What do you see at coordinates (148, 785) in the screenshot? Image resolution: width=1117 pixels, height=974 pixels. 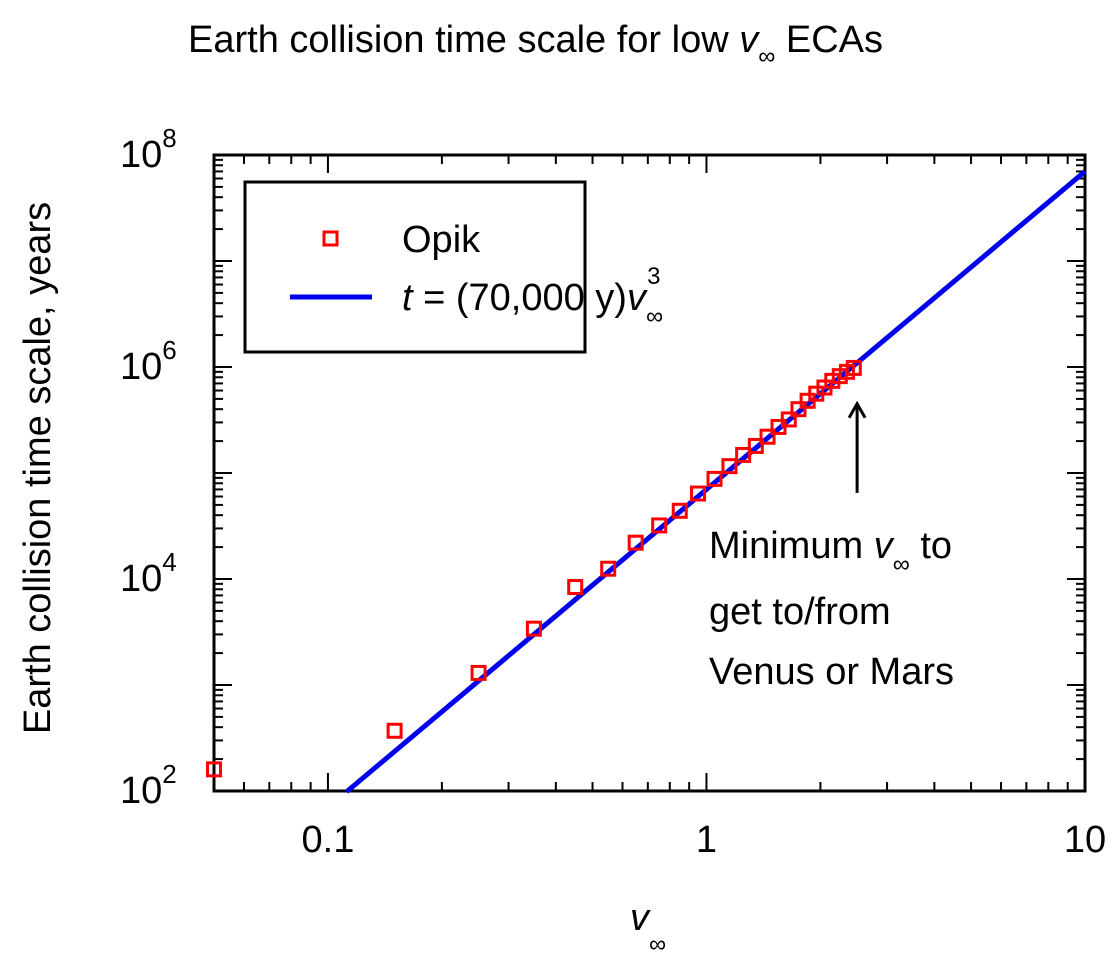 I see `y-tick-label: 10²` at bounding box center [148, 785].